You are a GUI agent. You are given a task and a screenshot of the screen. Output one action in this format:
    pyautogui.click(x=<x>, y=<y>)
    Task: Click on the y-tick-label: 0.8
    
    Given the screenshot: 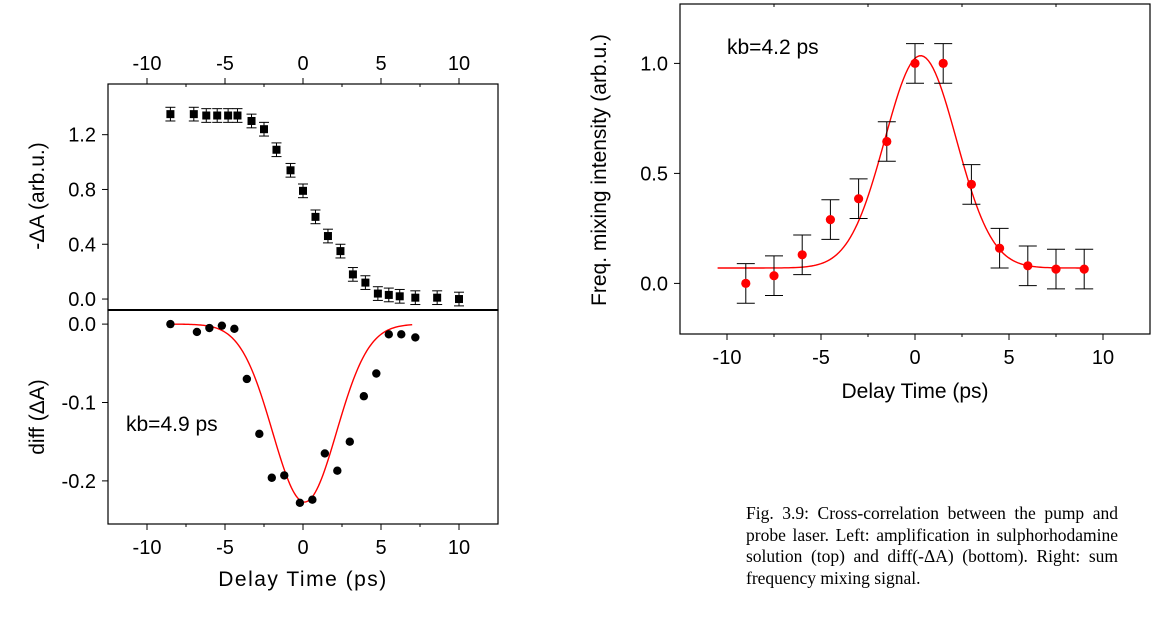 What is the action you would take?
    pyautogui.click(x=82, y=190)
    